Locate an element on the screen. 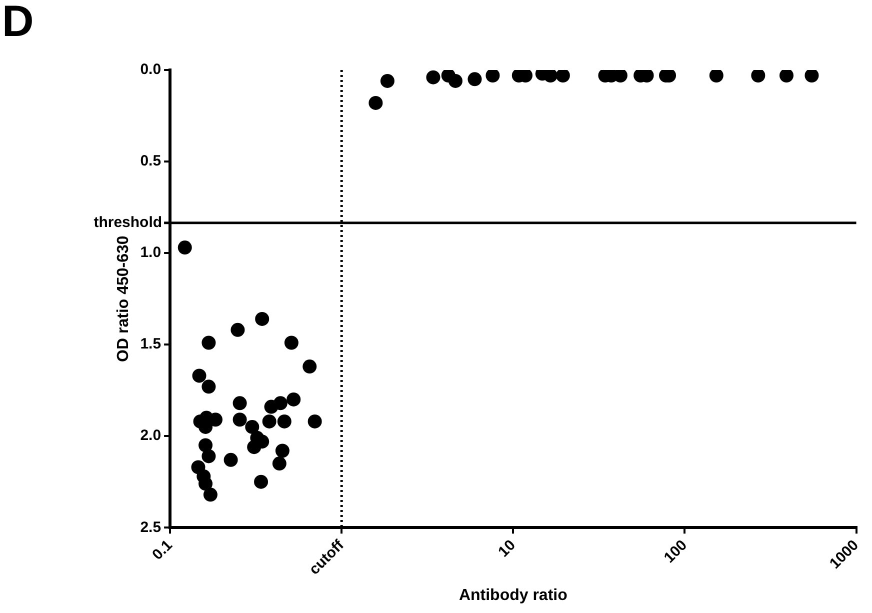  y-tick-label: 2.5 is located at coordinates (151, 527).